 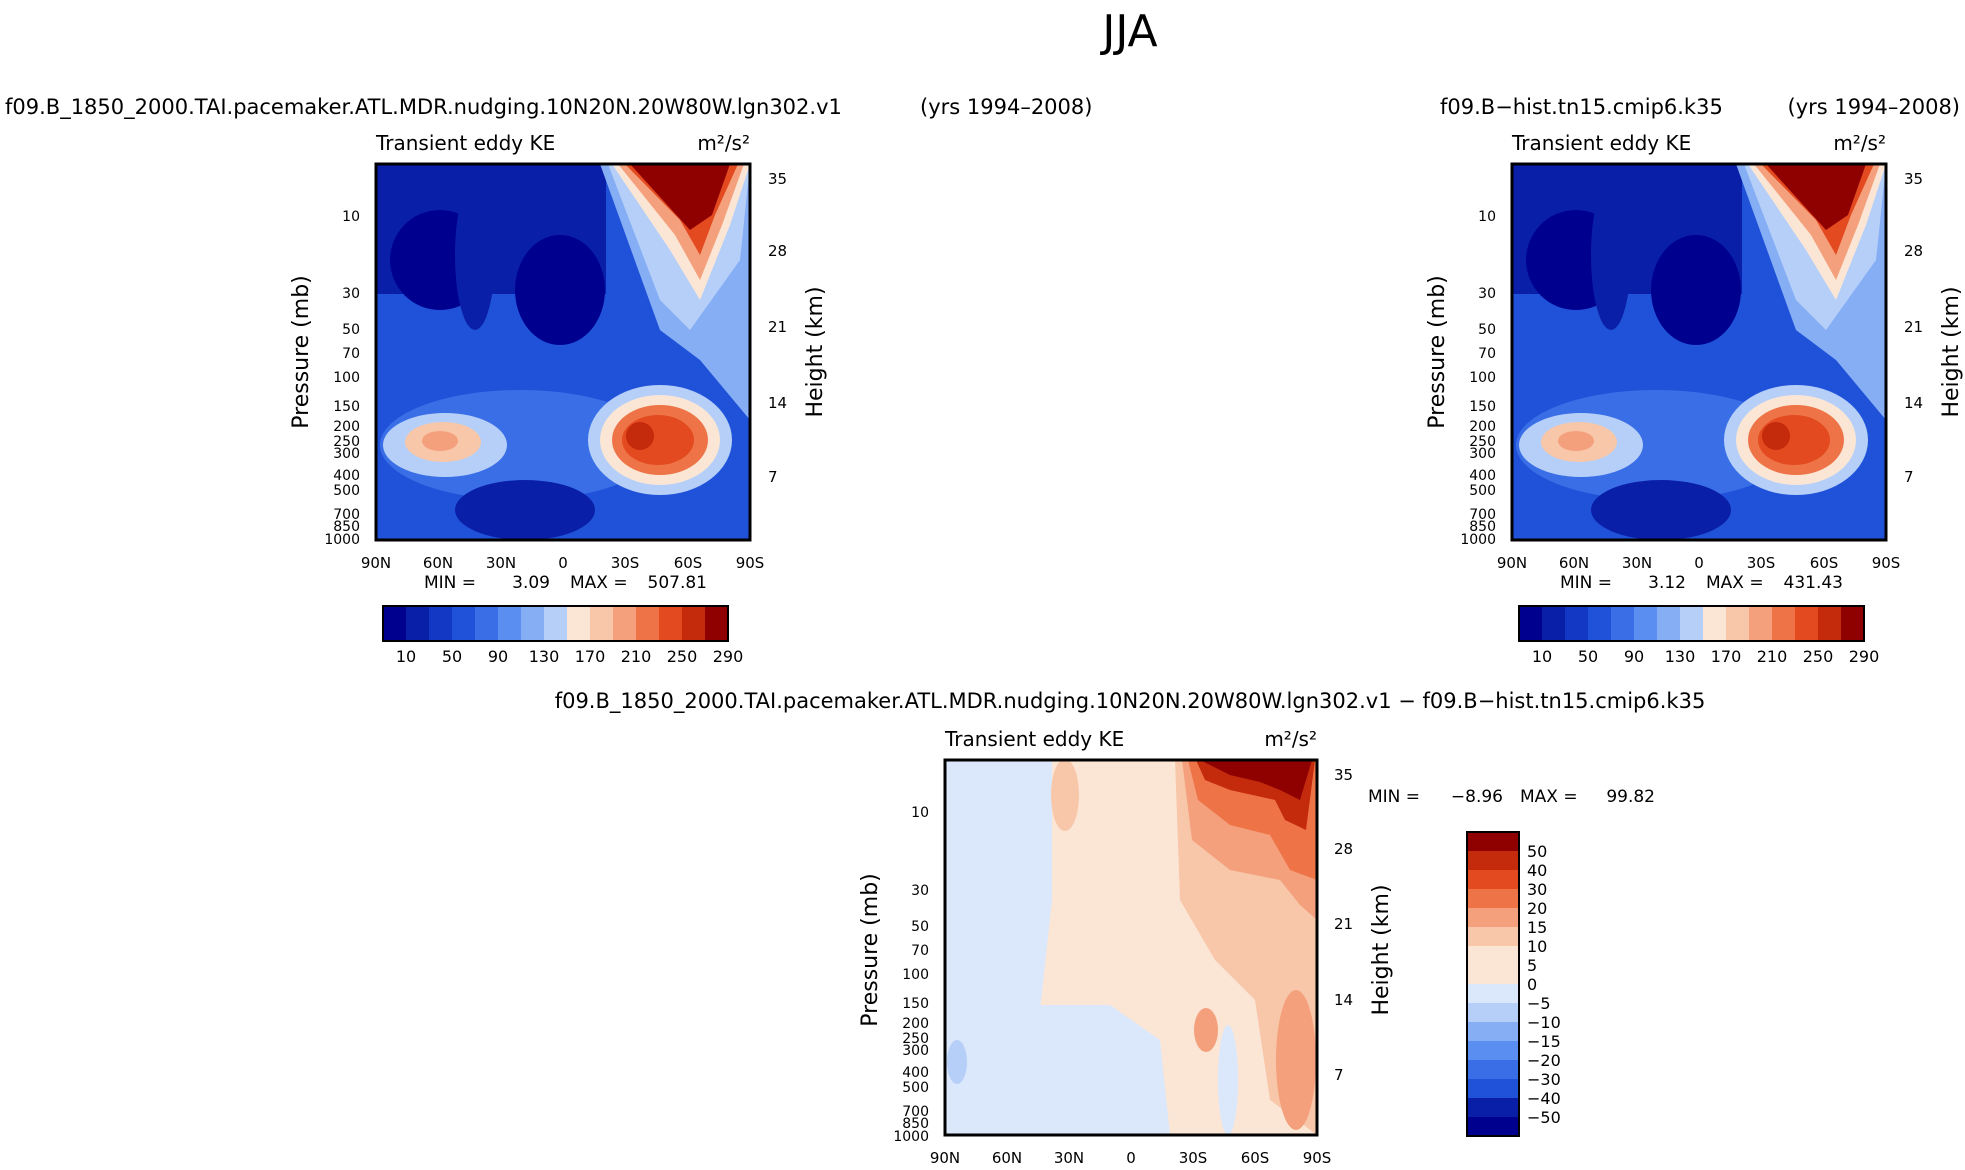 I want to click on panel-1-colorbar-label: 210, so click(x=636, y=656).